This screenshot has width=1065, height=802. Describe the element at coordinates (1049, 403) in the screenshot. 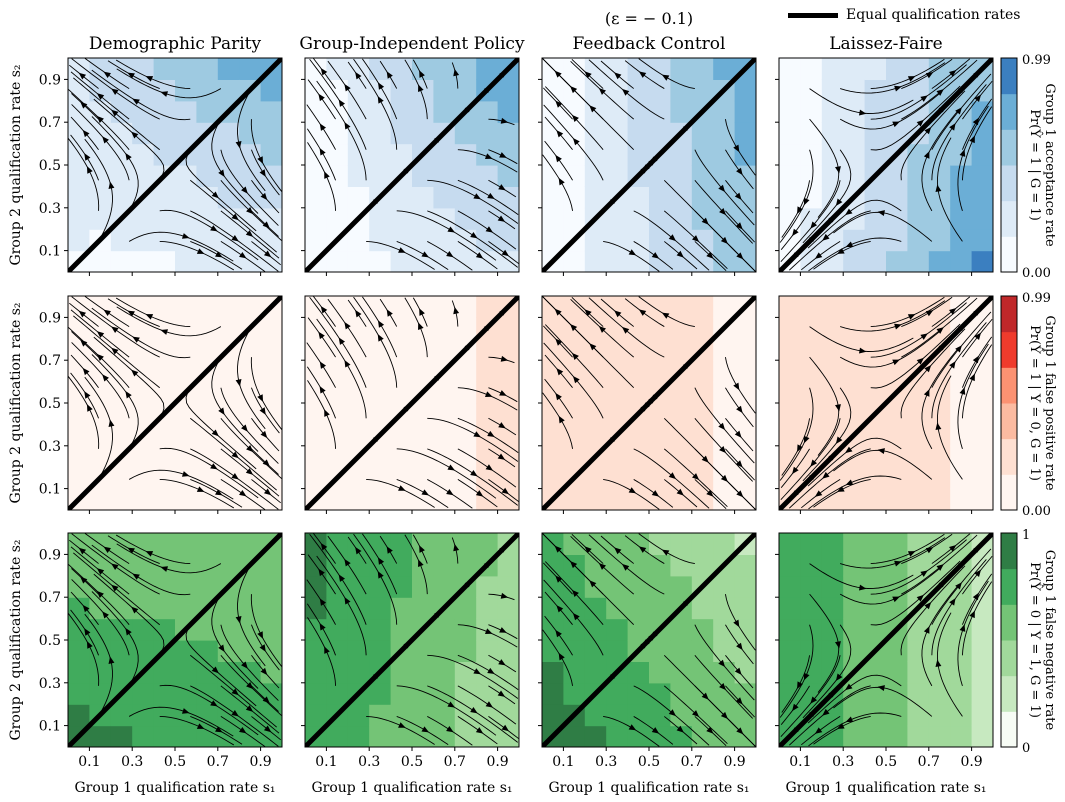

I see `colorbar-title: Group 1 false positive rate` at that location.